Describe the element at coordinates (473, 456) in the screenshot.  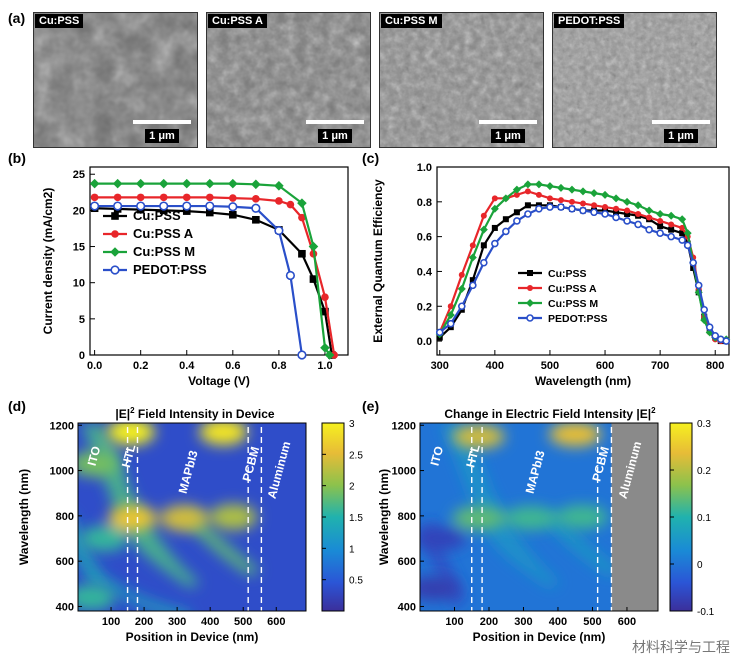
I see `layer-label: HTL` at that location.